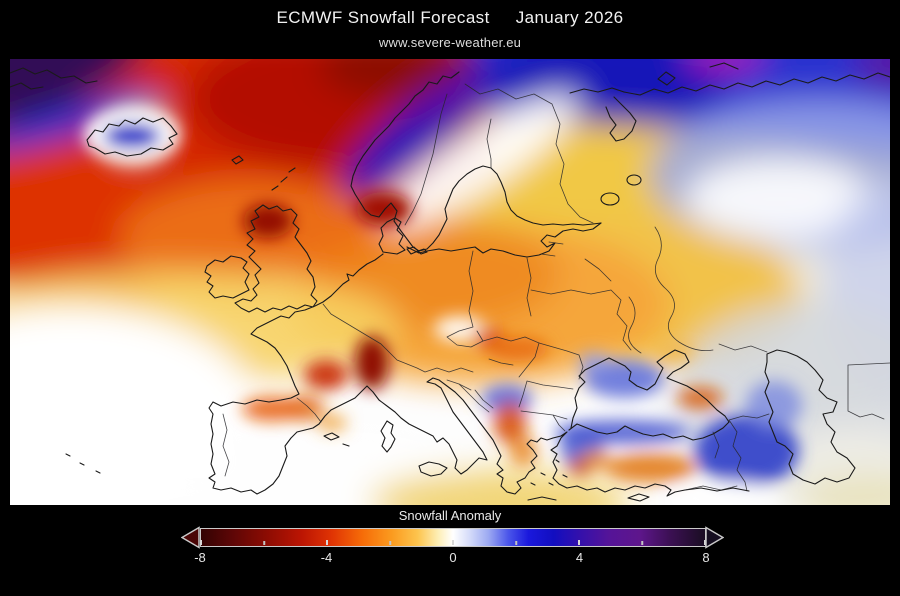 The height and width of the screenshot is (596, 900). I want to click on colorbar-tick-label: 4, so click(579, 557).